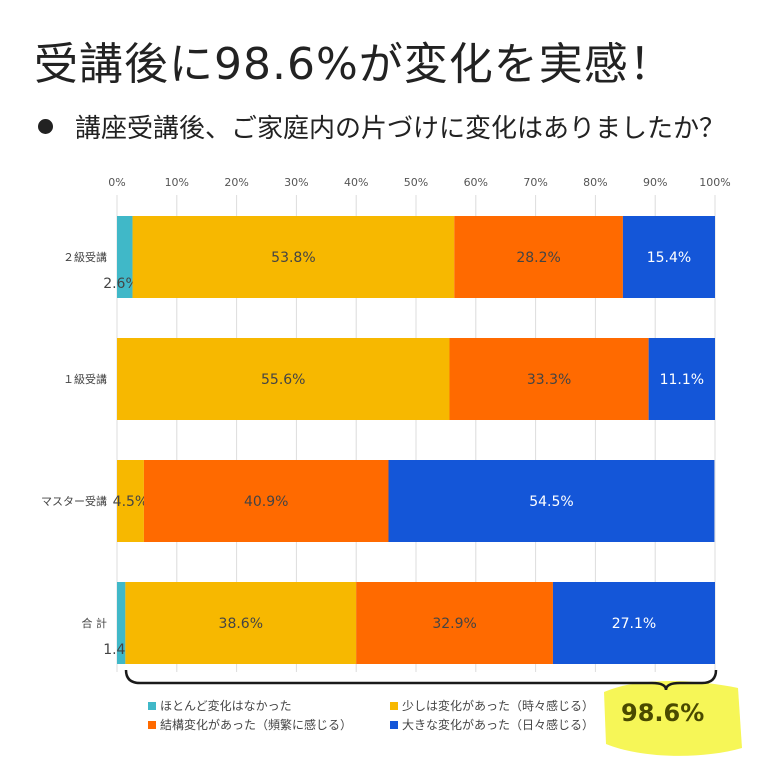 Image resolution: width=771 pixels, height=771 pixels. What do you see at coordinates (354, 64) in the screenshot?
I see `page-title: 受講後に98.6%が変化を実感！` at bounding box center [354, 64].